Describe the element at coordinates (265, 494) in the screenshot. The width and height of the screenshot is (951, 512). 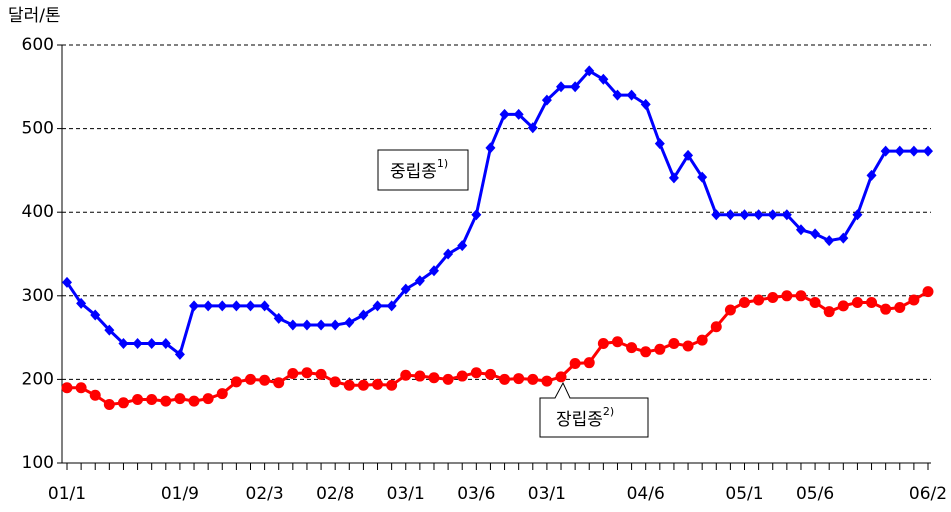
I see `x-tick-label: 02/3` at that location.